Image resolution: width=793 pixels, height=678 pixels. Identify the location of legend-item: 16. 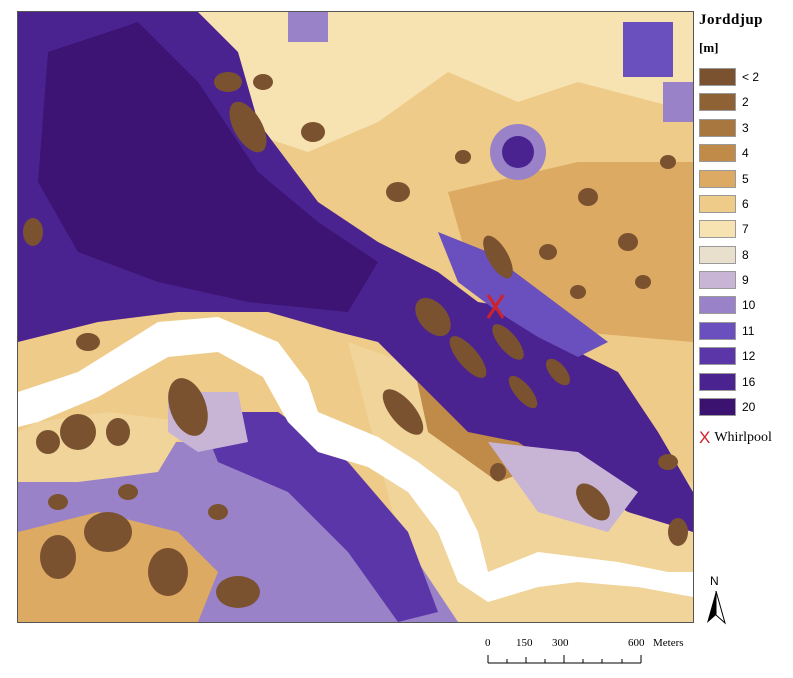
(727, 382).